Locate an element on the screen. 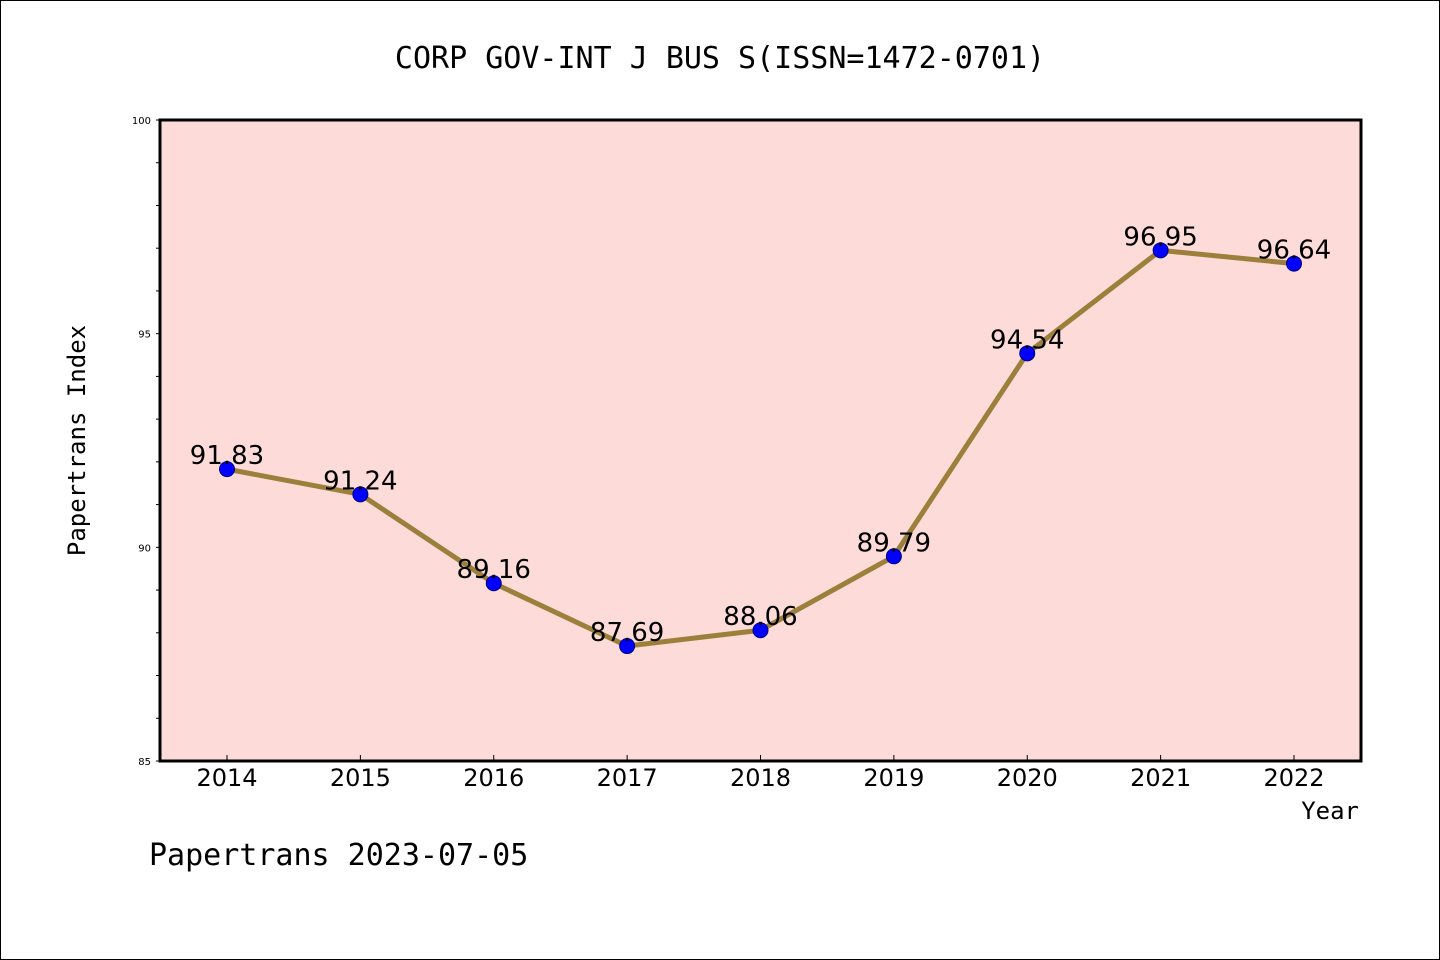 Image resolution: width=1440 pixels, height=960 pixels. x-tick-label: 2022 is located at coordinates (1293, 778).